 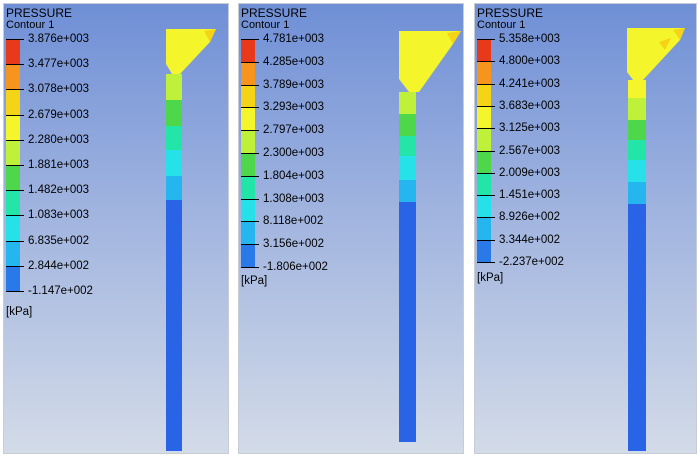 I want to click on legend-tick-label: 3.344e+002, so click(x=530, y=239).